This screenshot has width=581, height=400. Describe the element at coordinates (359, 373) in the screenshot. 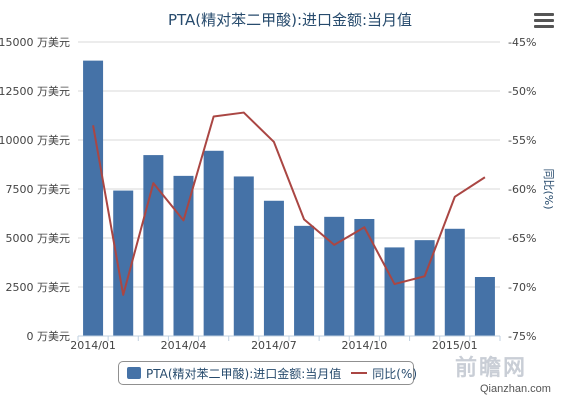

I see `legend-line-swatch` at that location.